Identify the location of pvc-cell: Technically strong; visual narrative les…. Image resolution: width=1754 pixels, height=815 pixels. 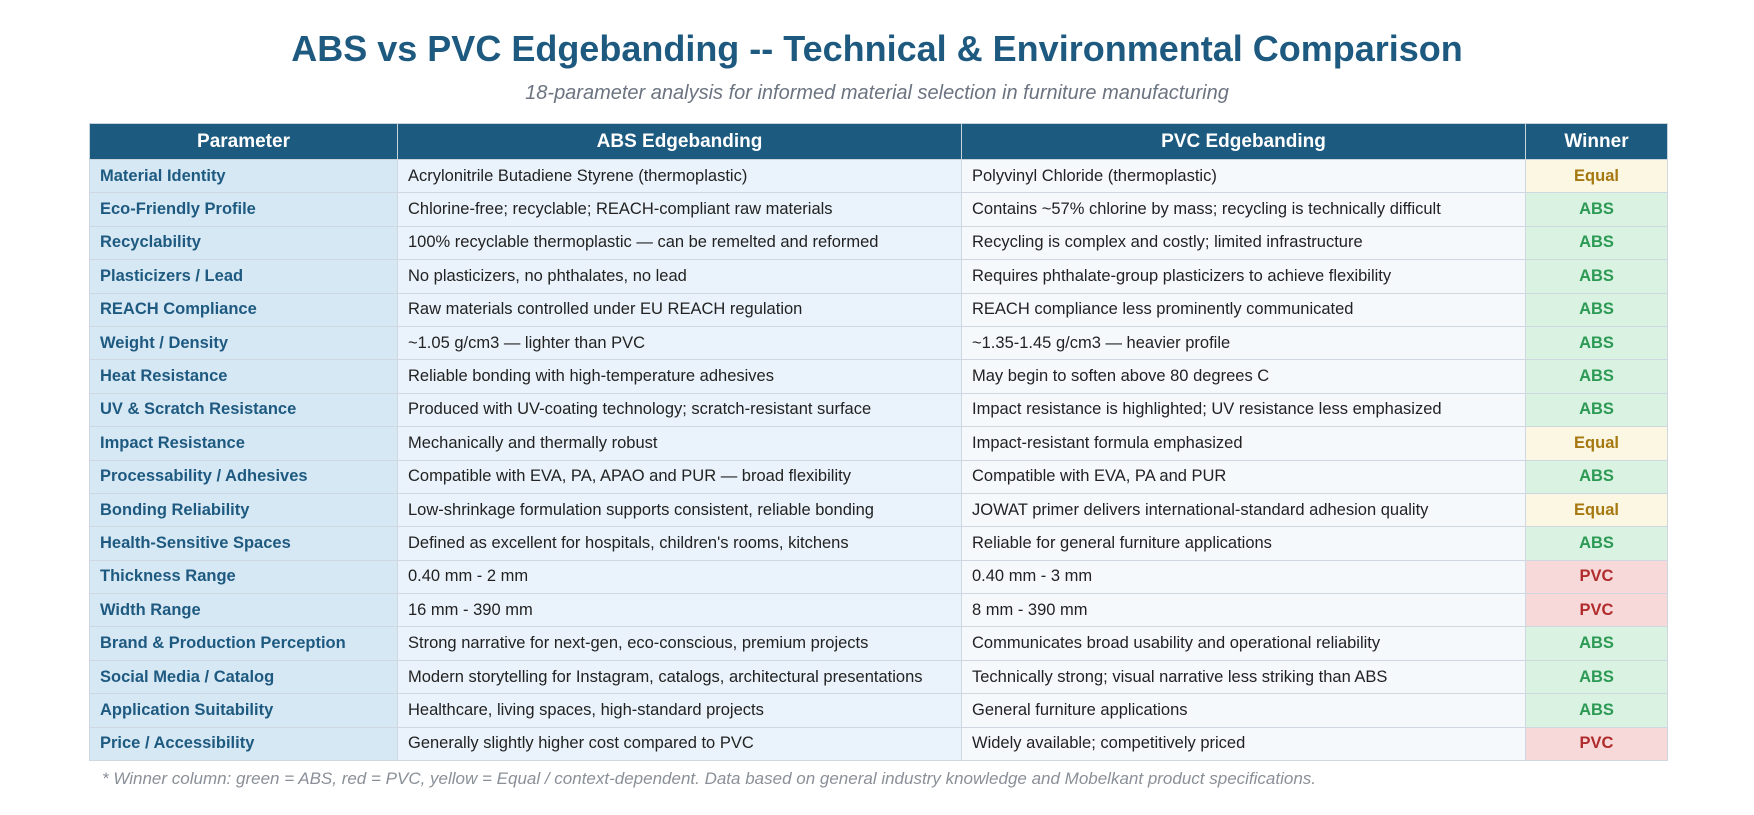
(1243, 677).